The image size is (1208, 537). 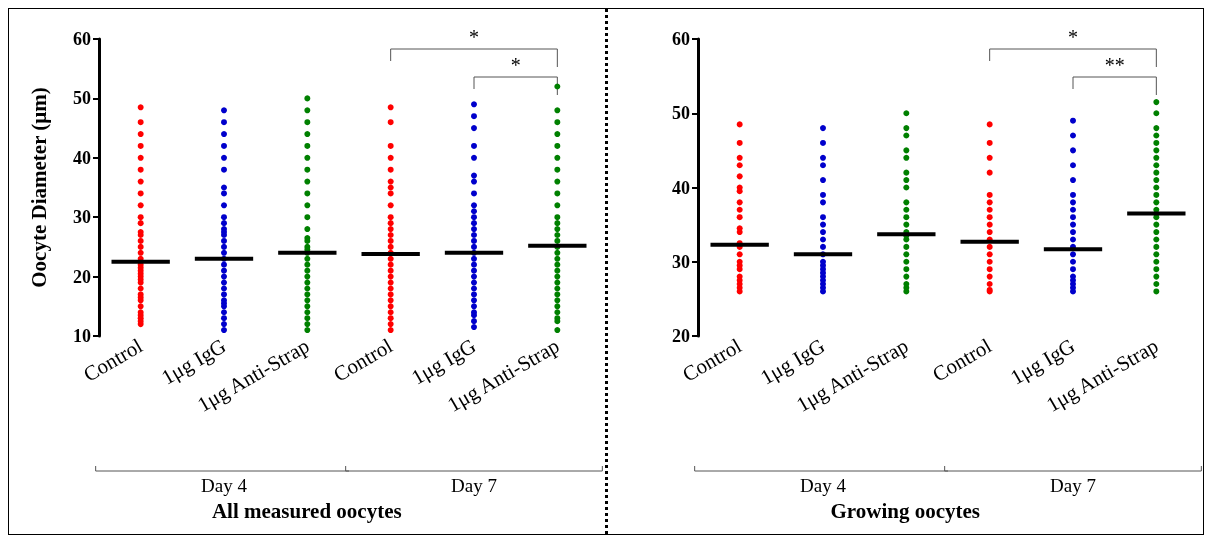 What do you see at coordinates (1114, 65) in the screenshot?
I see `annotation: **` at bounding box center [1114, 65].